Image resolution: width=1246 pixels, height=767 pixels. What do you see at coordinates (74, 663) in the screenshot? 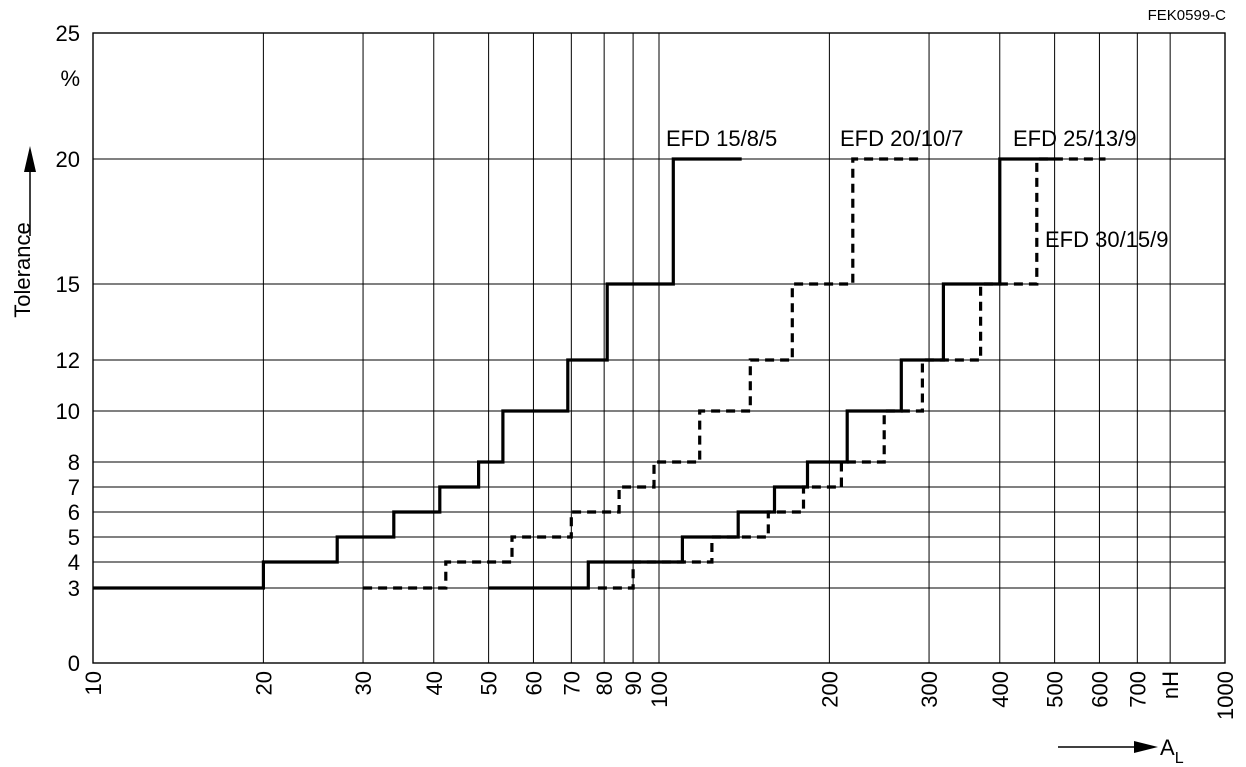
I see `y-tick-label: 0` at bounding box center [74, 663].